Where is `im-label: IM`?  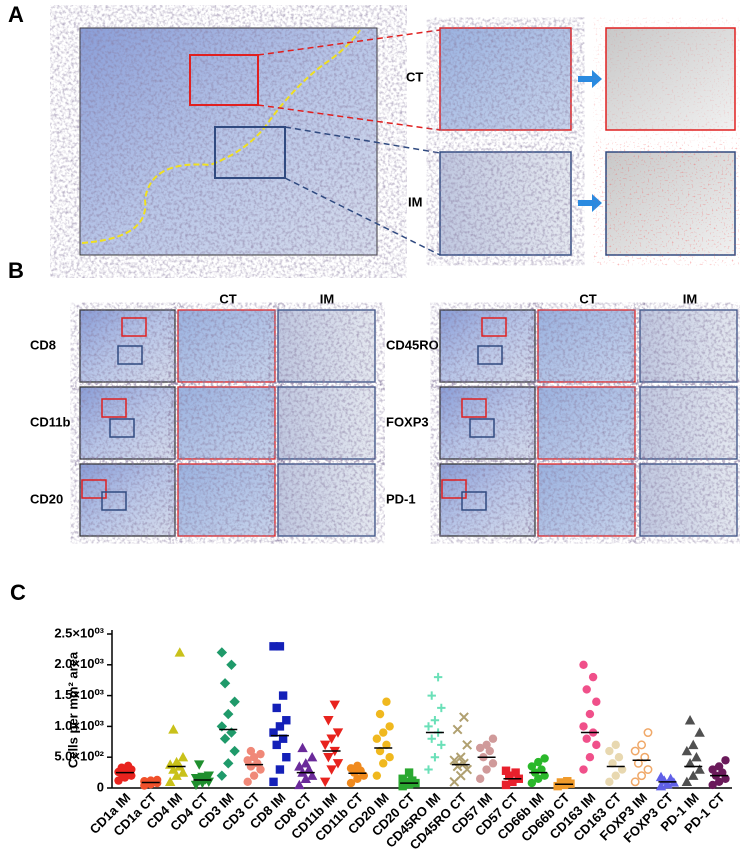 im-label: IM is located at coordinates (415, 201).